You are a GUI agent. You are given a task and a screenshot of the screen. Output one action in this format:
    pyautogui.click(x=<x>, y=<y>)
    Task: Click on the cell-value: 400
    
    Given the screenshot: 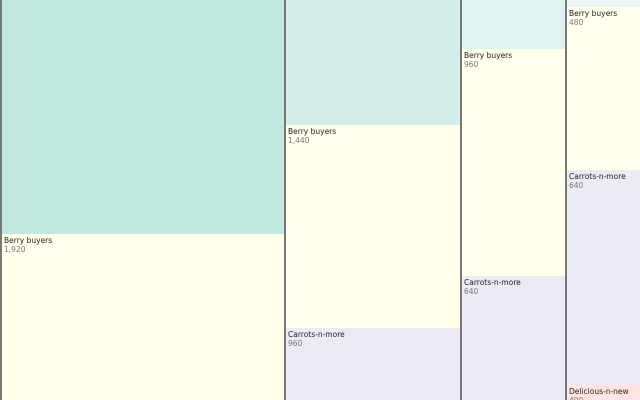 What is the action you would take?
    pyautogui.click(x=599, y=398)
    